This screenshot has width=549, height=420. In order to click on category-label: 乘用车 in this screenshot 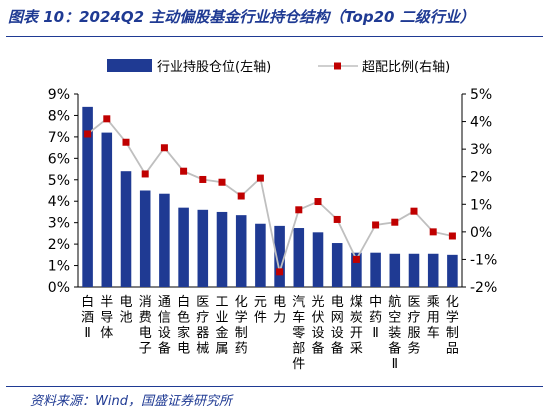, I will do `click(433, 318)`.